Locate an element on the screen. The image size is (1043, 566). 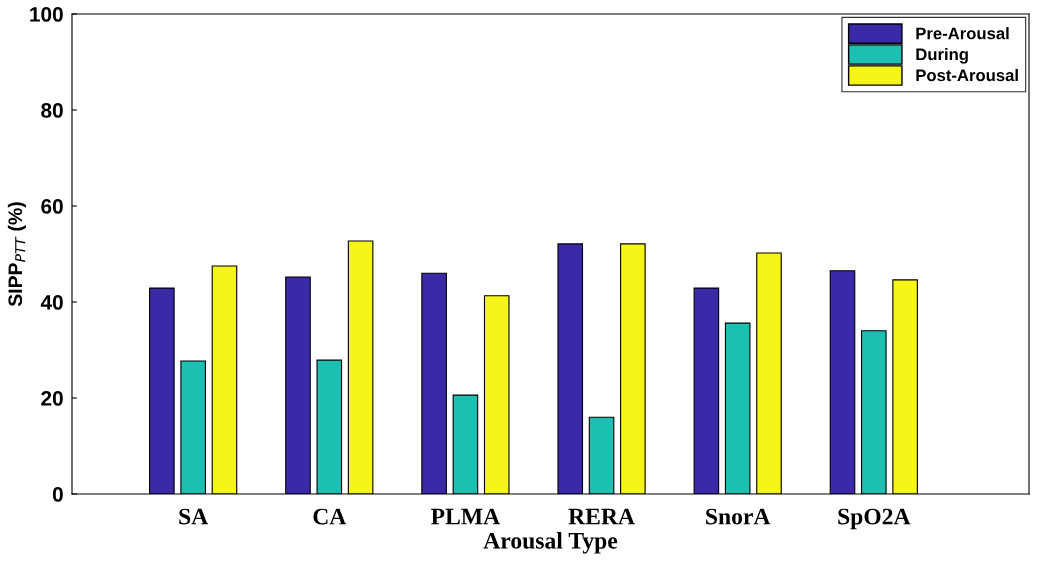
y-tick-label: 40 is located at coordinates (51, 302).